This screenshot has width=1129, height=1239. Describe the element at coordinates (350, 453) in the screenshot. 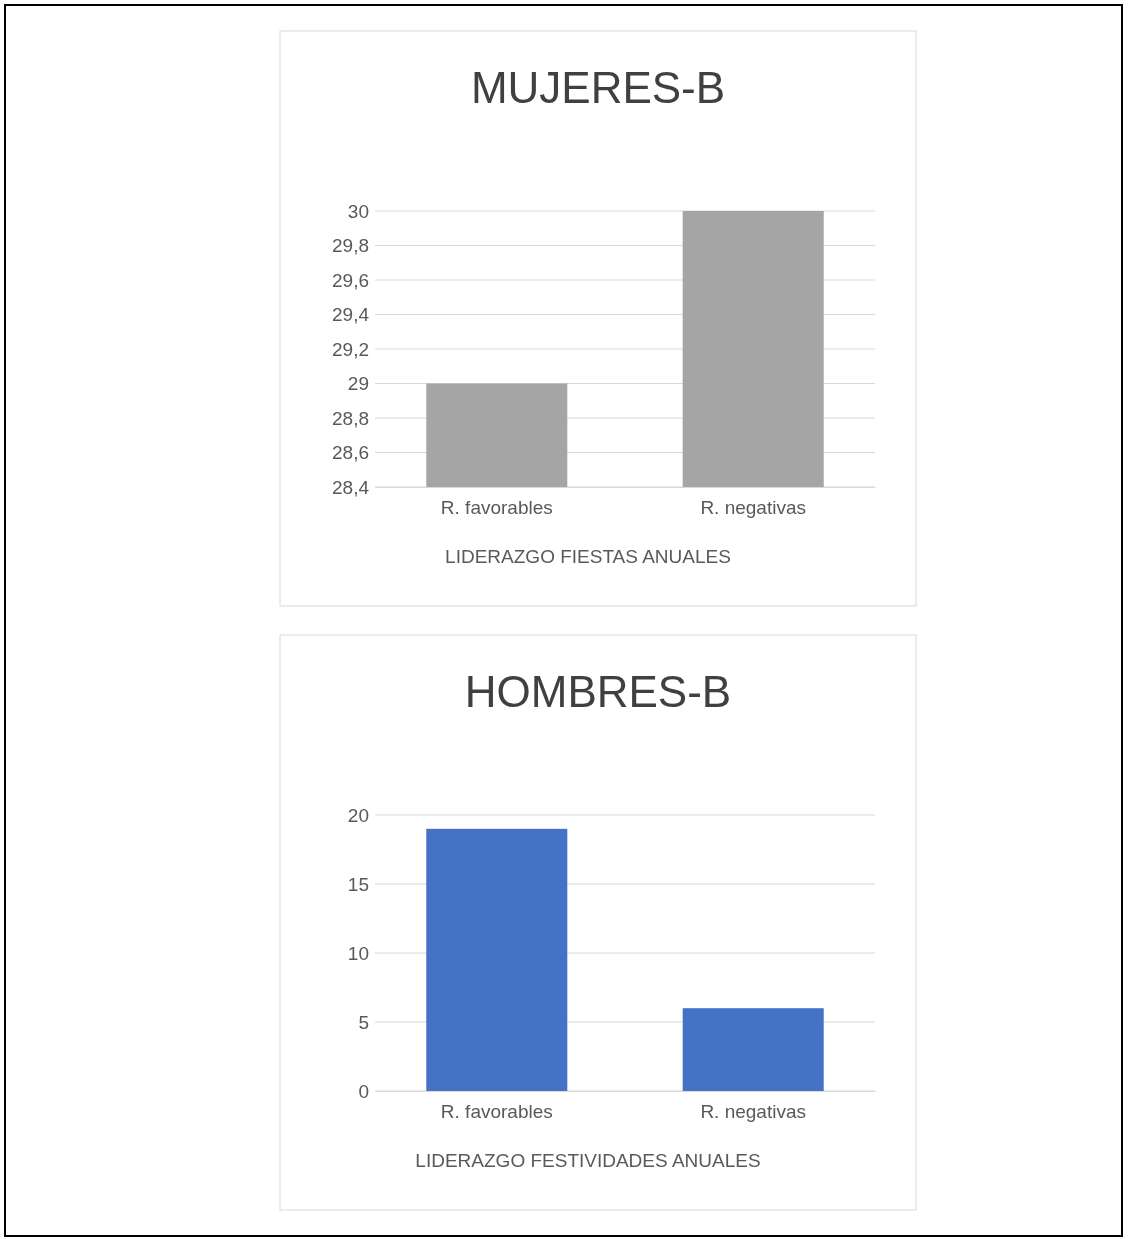

I see `y-tick-label: 28,6` at that location.